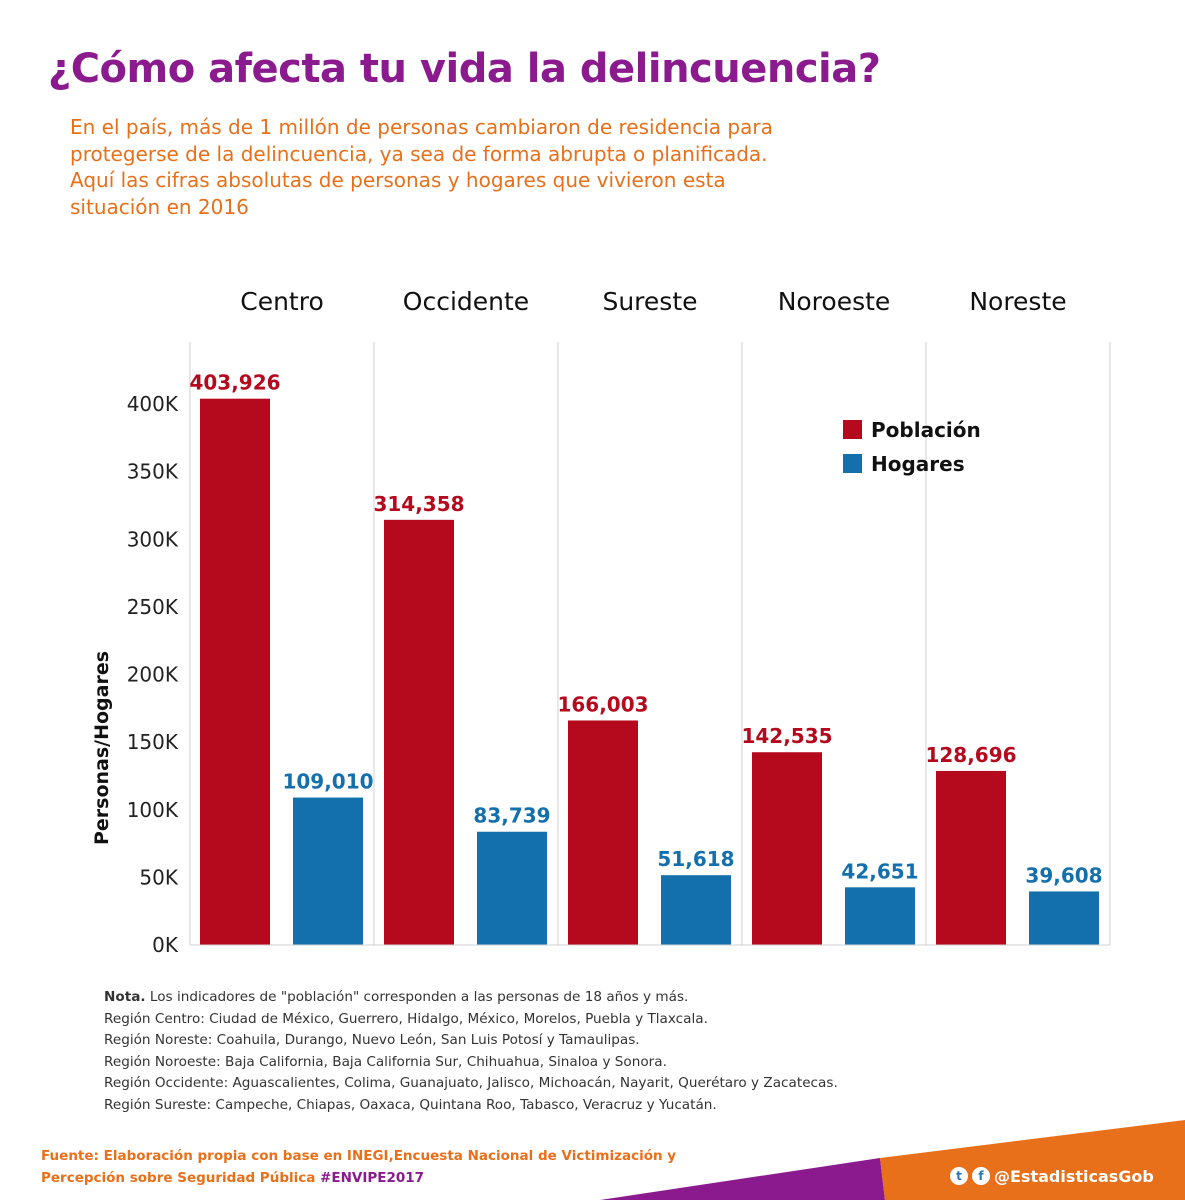  What do you see at coordinates (181, 1178) in the screenshot?
I see `source-text: Percepción sobre Seguridad Pública` at bounding box center [181, 1178].